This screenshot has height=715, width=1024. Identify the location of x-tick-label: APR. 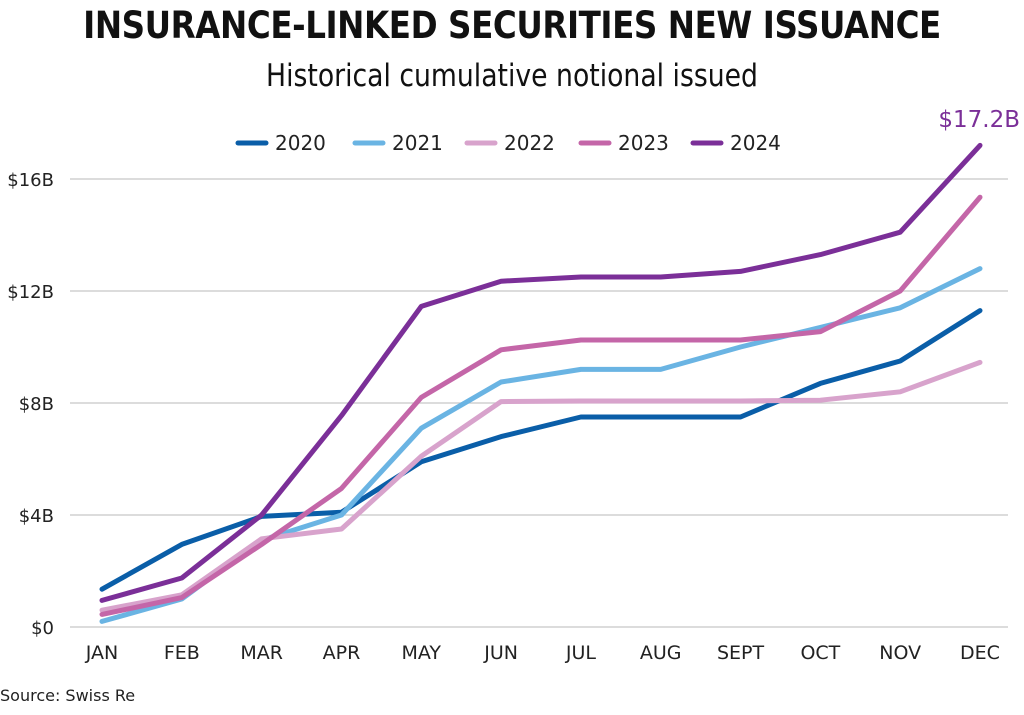
(342, 653).